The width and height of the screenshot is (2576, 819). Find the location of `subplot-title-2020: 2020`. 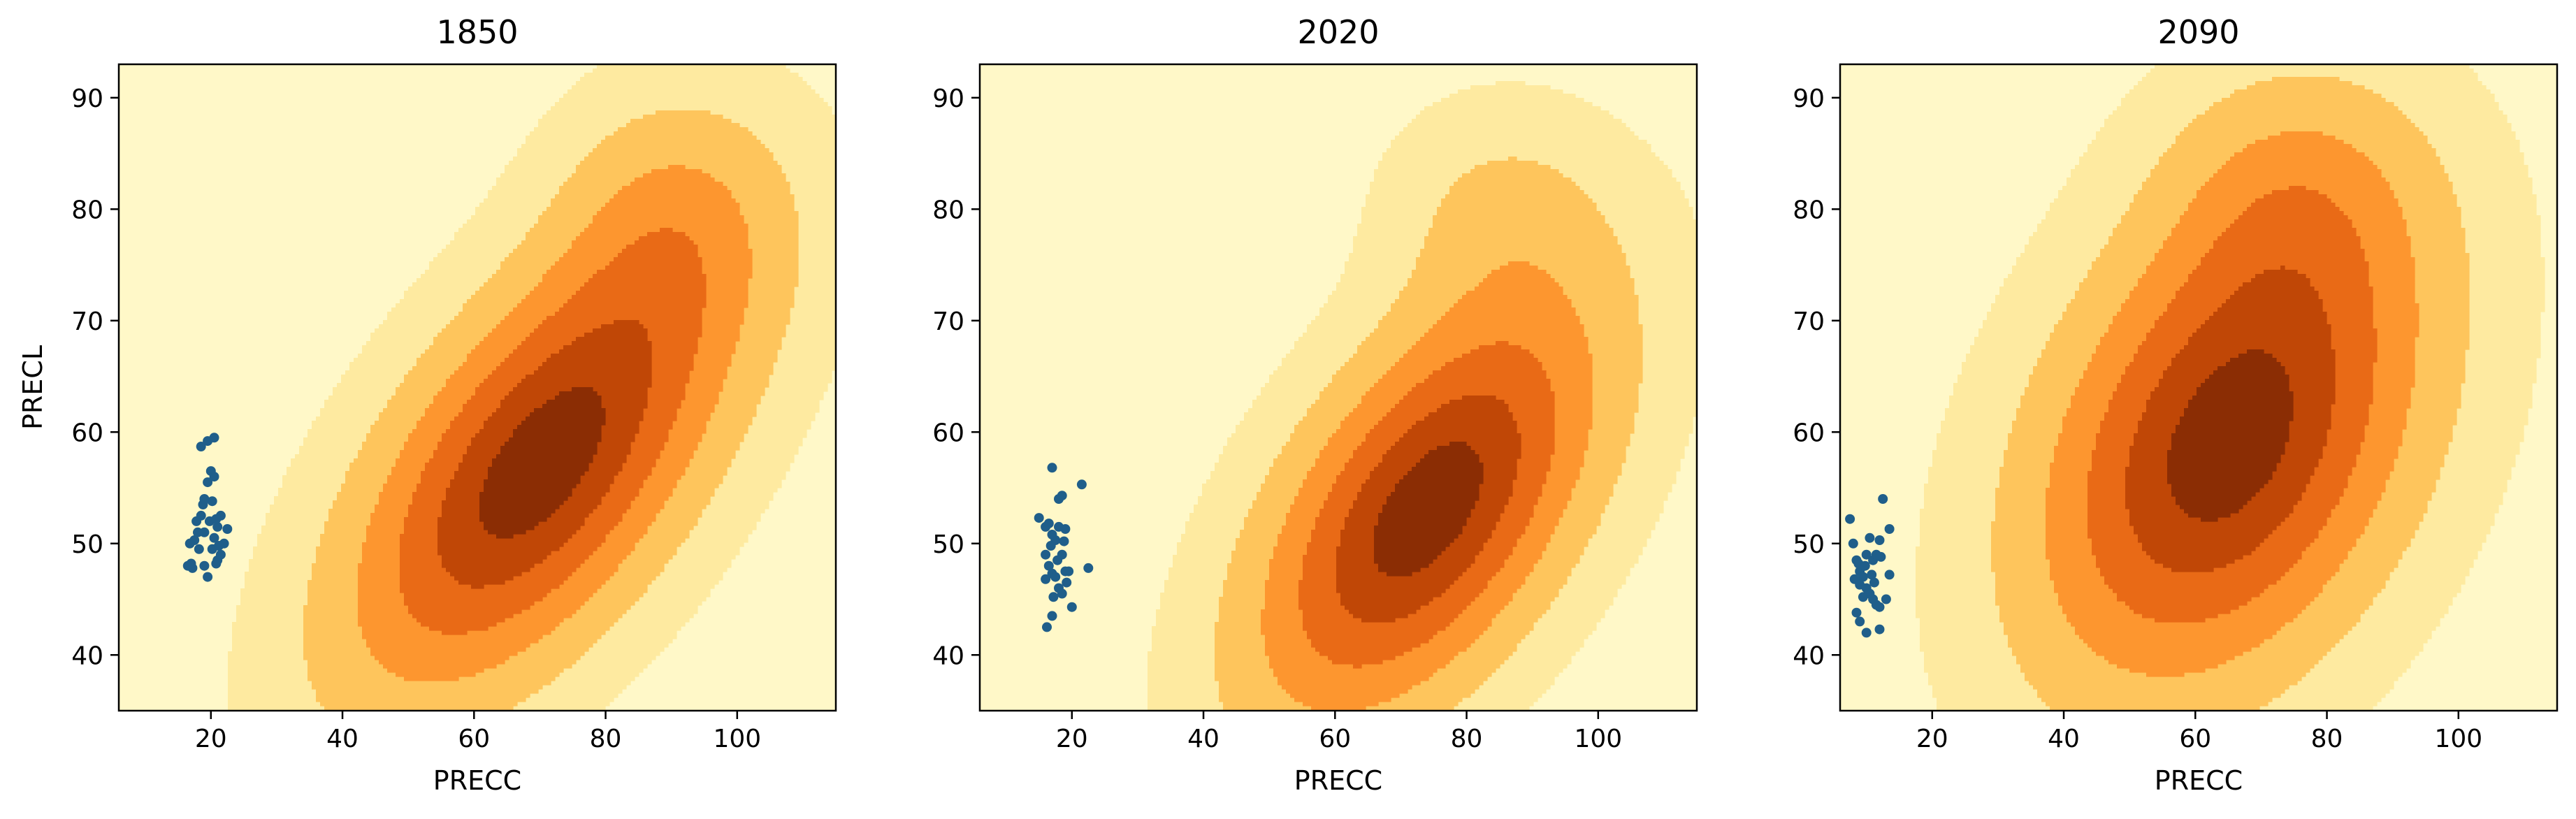

subplot-title-2020: 2020 is located at coordinates (1338, 32).